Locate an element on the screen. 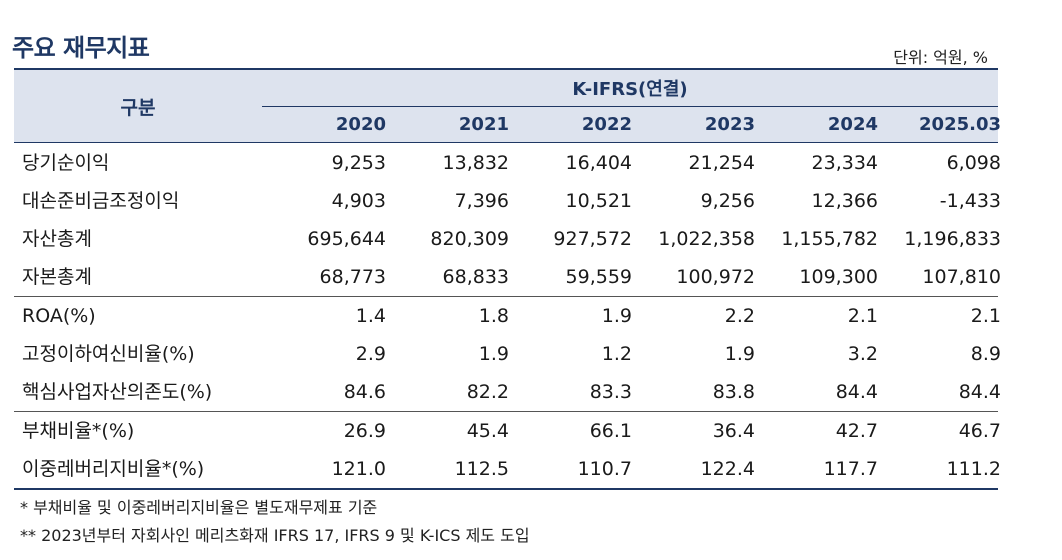 The image size is (1062, 560). year-header-2020: 2020 is located at coordinates (360, 124).